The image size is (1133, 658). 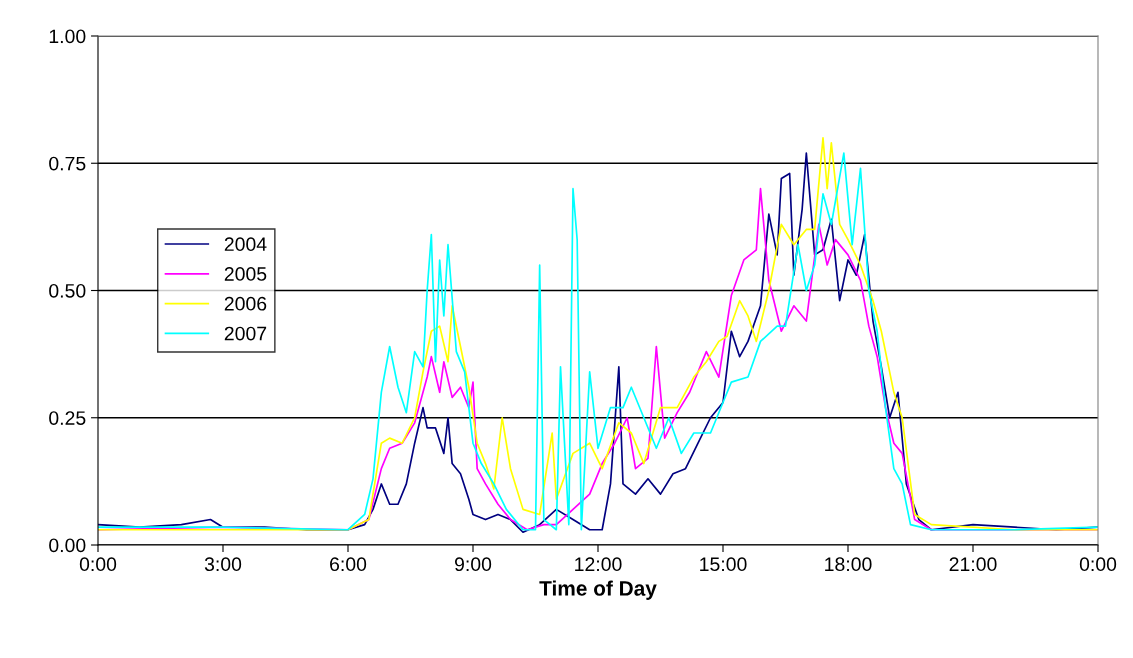 What do you see at coordinates (67, 545) in the screenshot?
I see `y-tick-label: 0.00` at bounding box center [67, 545].